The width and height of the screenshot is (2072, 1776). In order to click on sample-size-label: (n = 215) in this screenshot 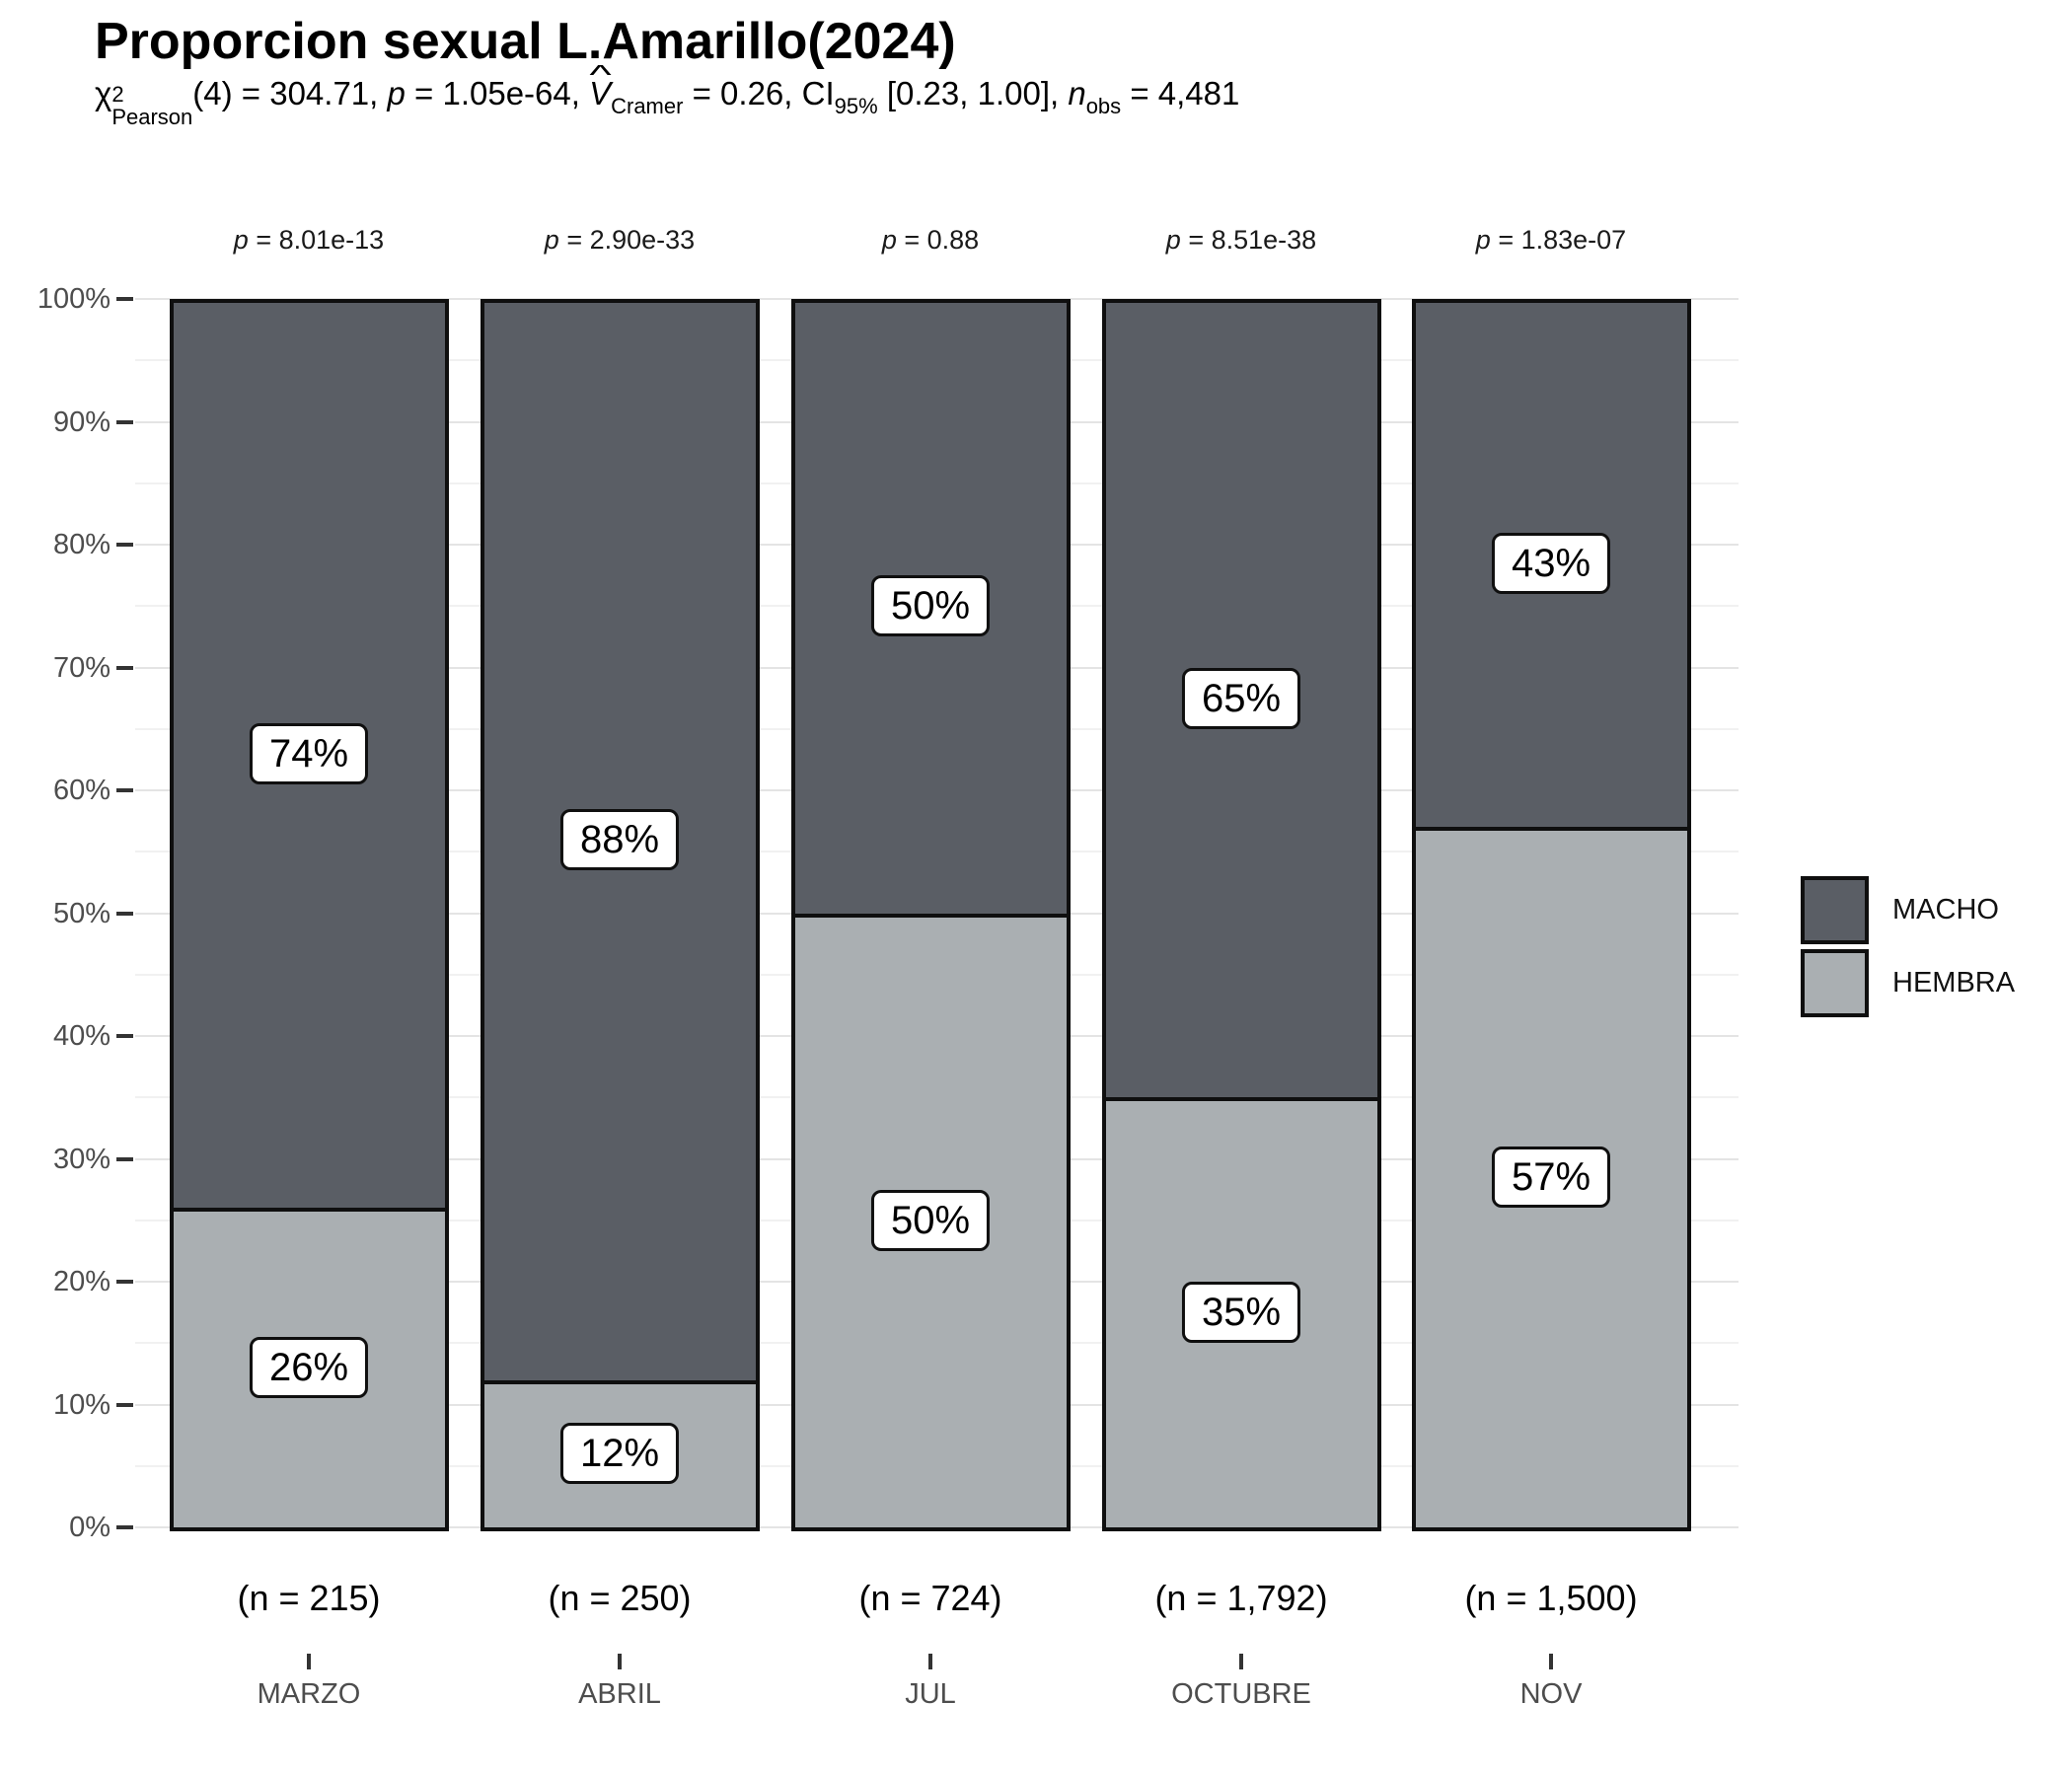, I will do `click(309, 1598)`.